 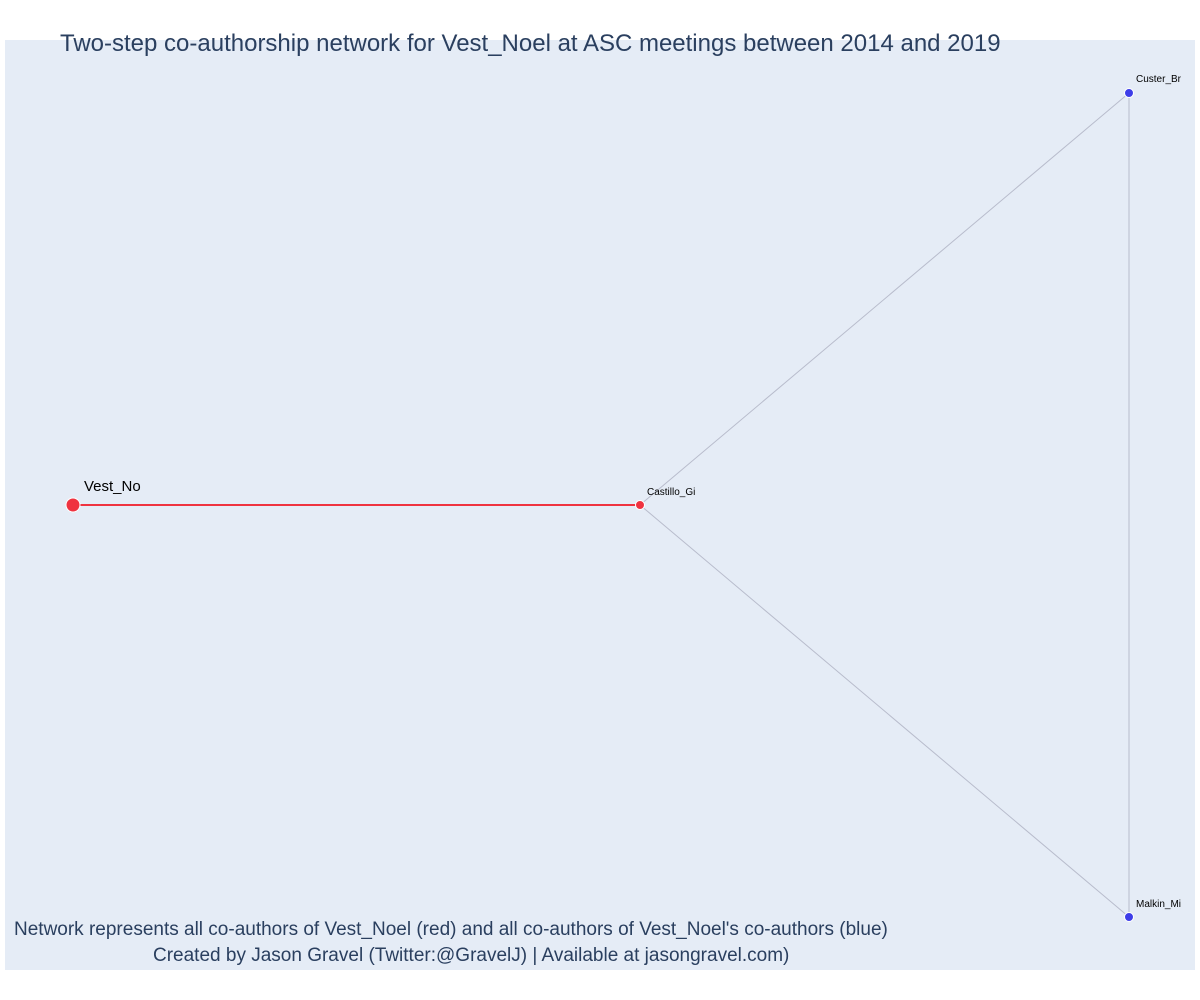 What do you see at coordinates (73, 505) in the screenshot?
I see `node-Vest_No` at bounding box center [73, 505].